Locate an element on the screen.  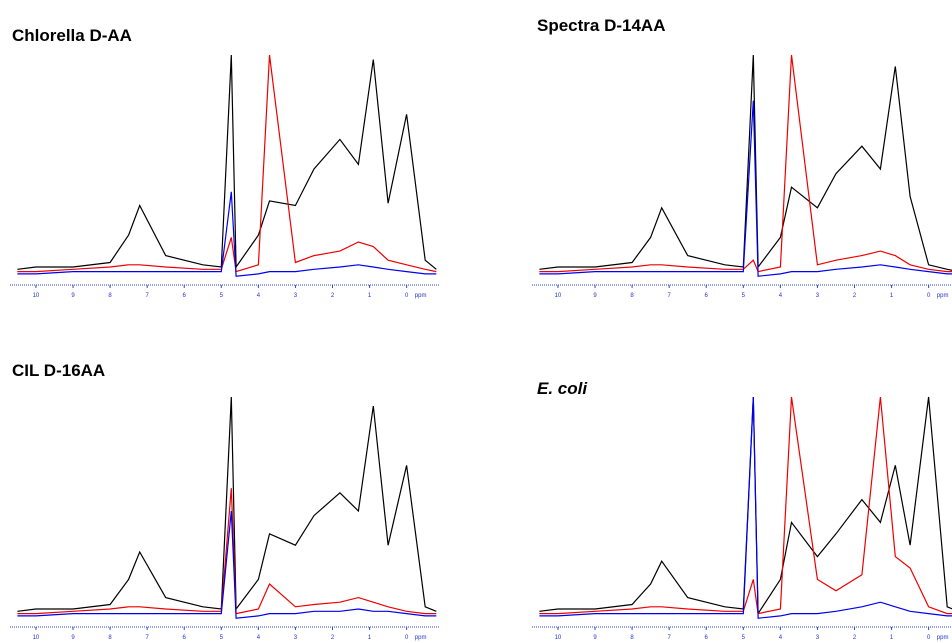
chart-title: Chlorella D-AA is located at coordinates (72, 35).